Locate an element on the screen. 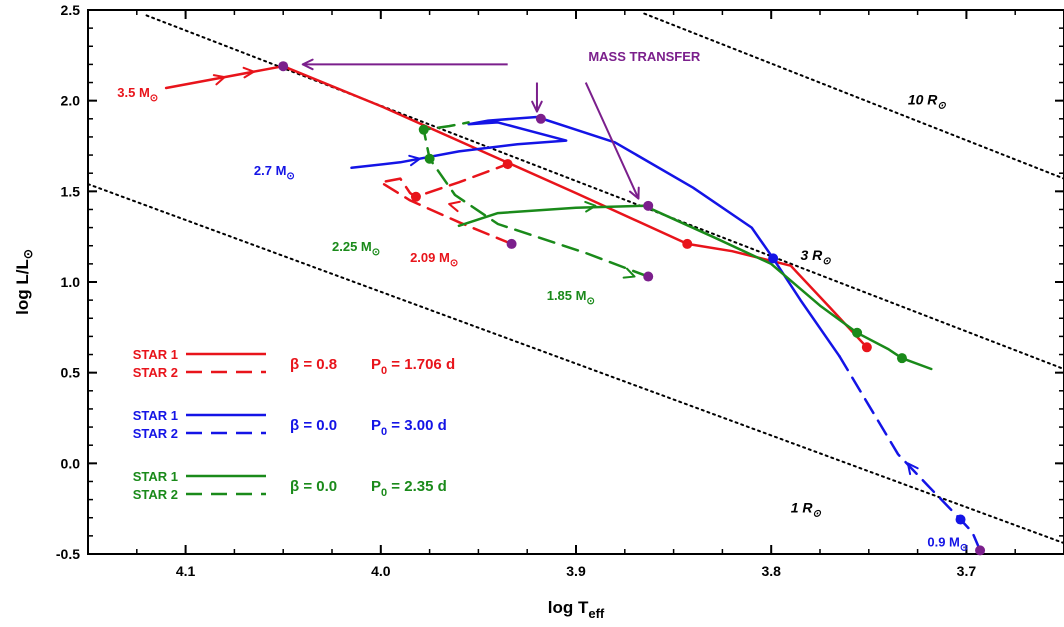 The image size is (1064, 627). y-tick-label: 0.0 is located at coordinates (71, 463).